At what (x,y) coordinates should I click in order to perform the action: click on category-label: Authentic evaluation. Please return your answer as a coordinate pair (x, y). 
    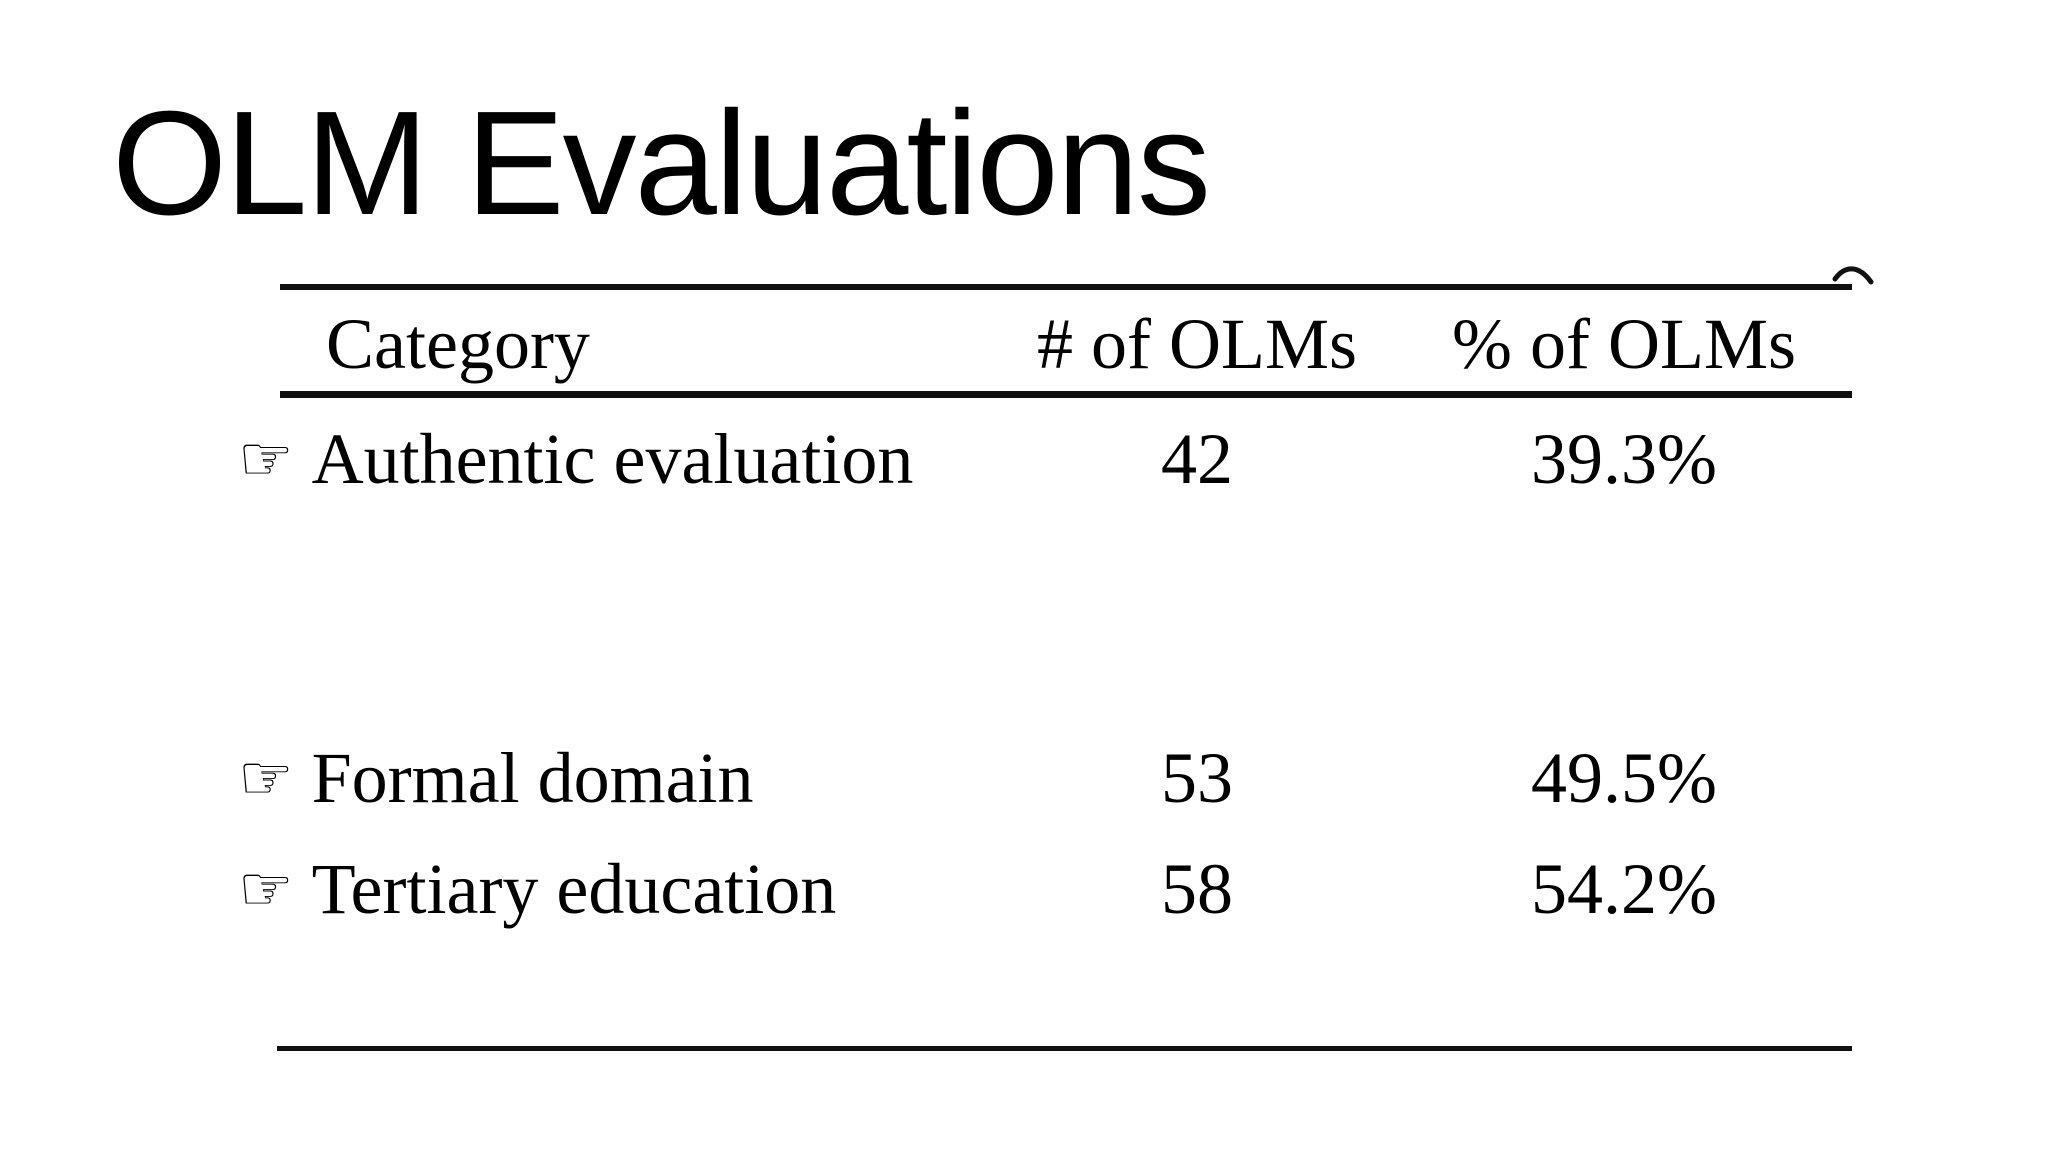
    Looking at the image, I should click on (612, 459).